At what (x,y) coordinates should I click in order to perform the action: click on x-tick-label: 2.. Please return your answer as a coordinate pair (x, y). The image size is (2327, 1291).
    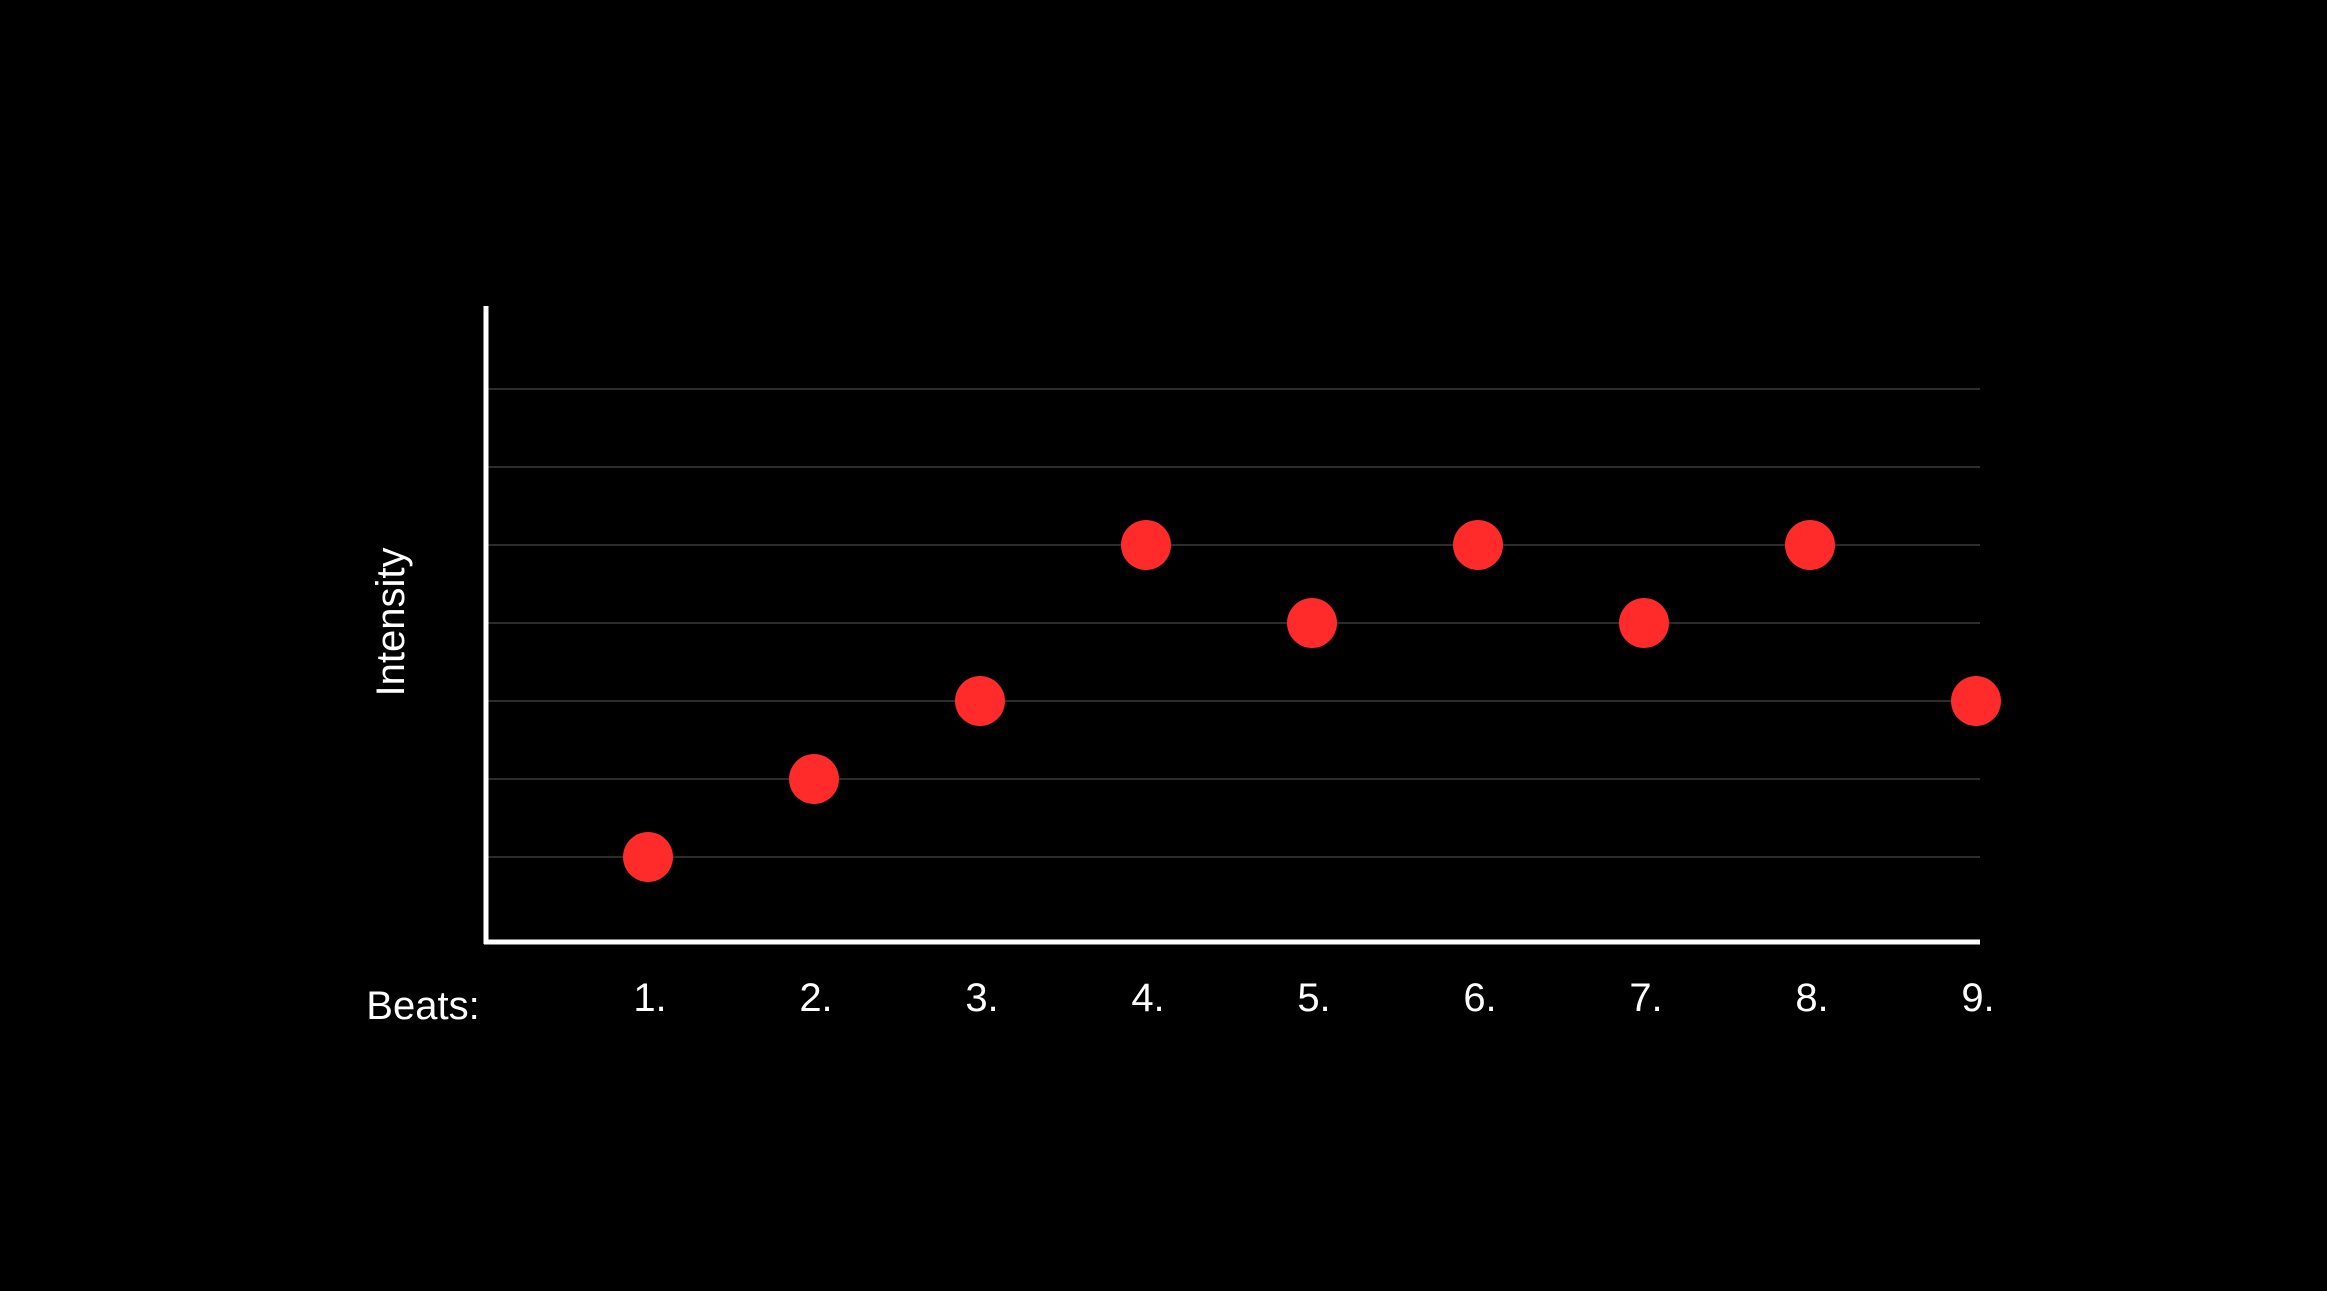
    Looking at the image, I should click on (815, 998).